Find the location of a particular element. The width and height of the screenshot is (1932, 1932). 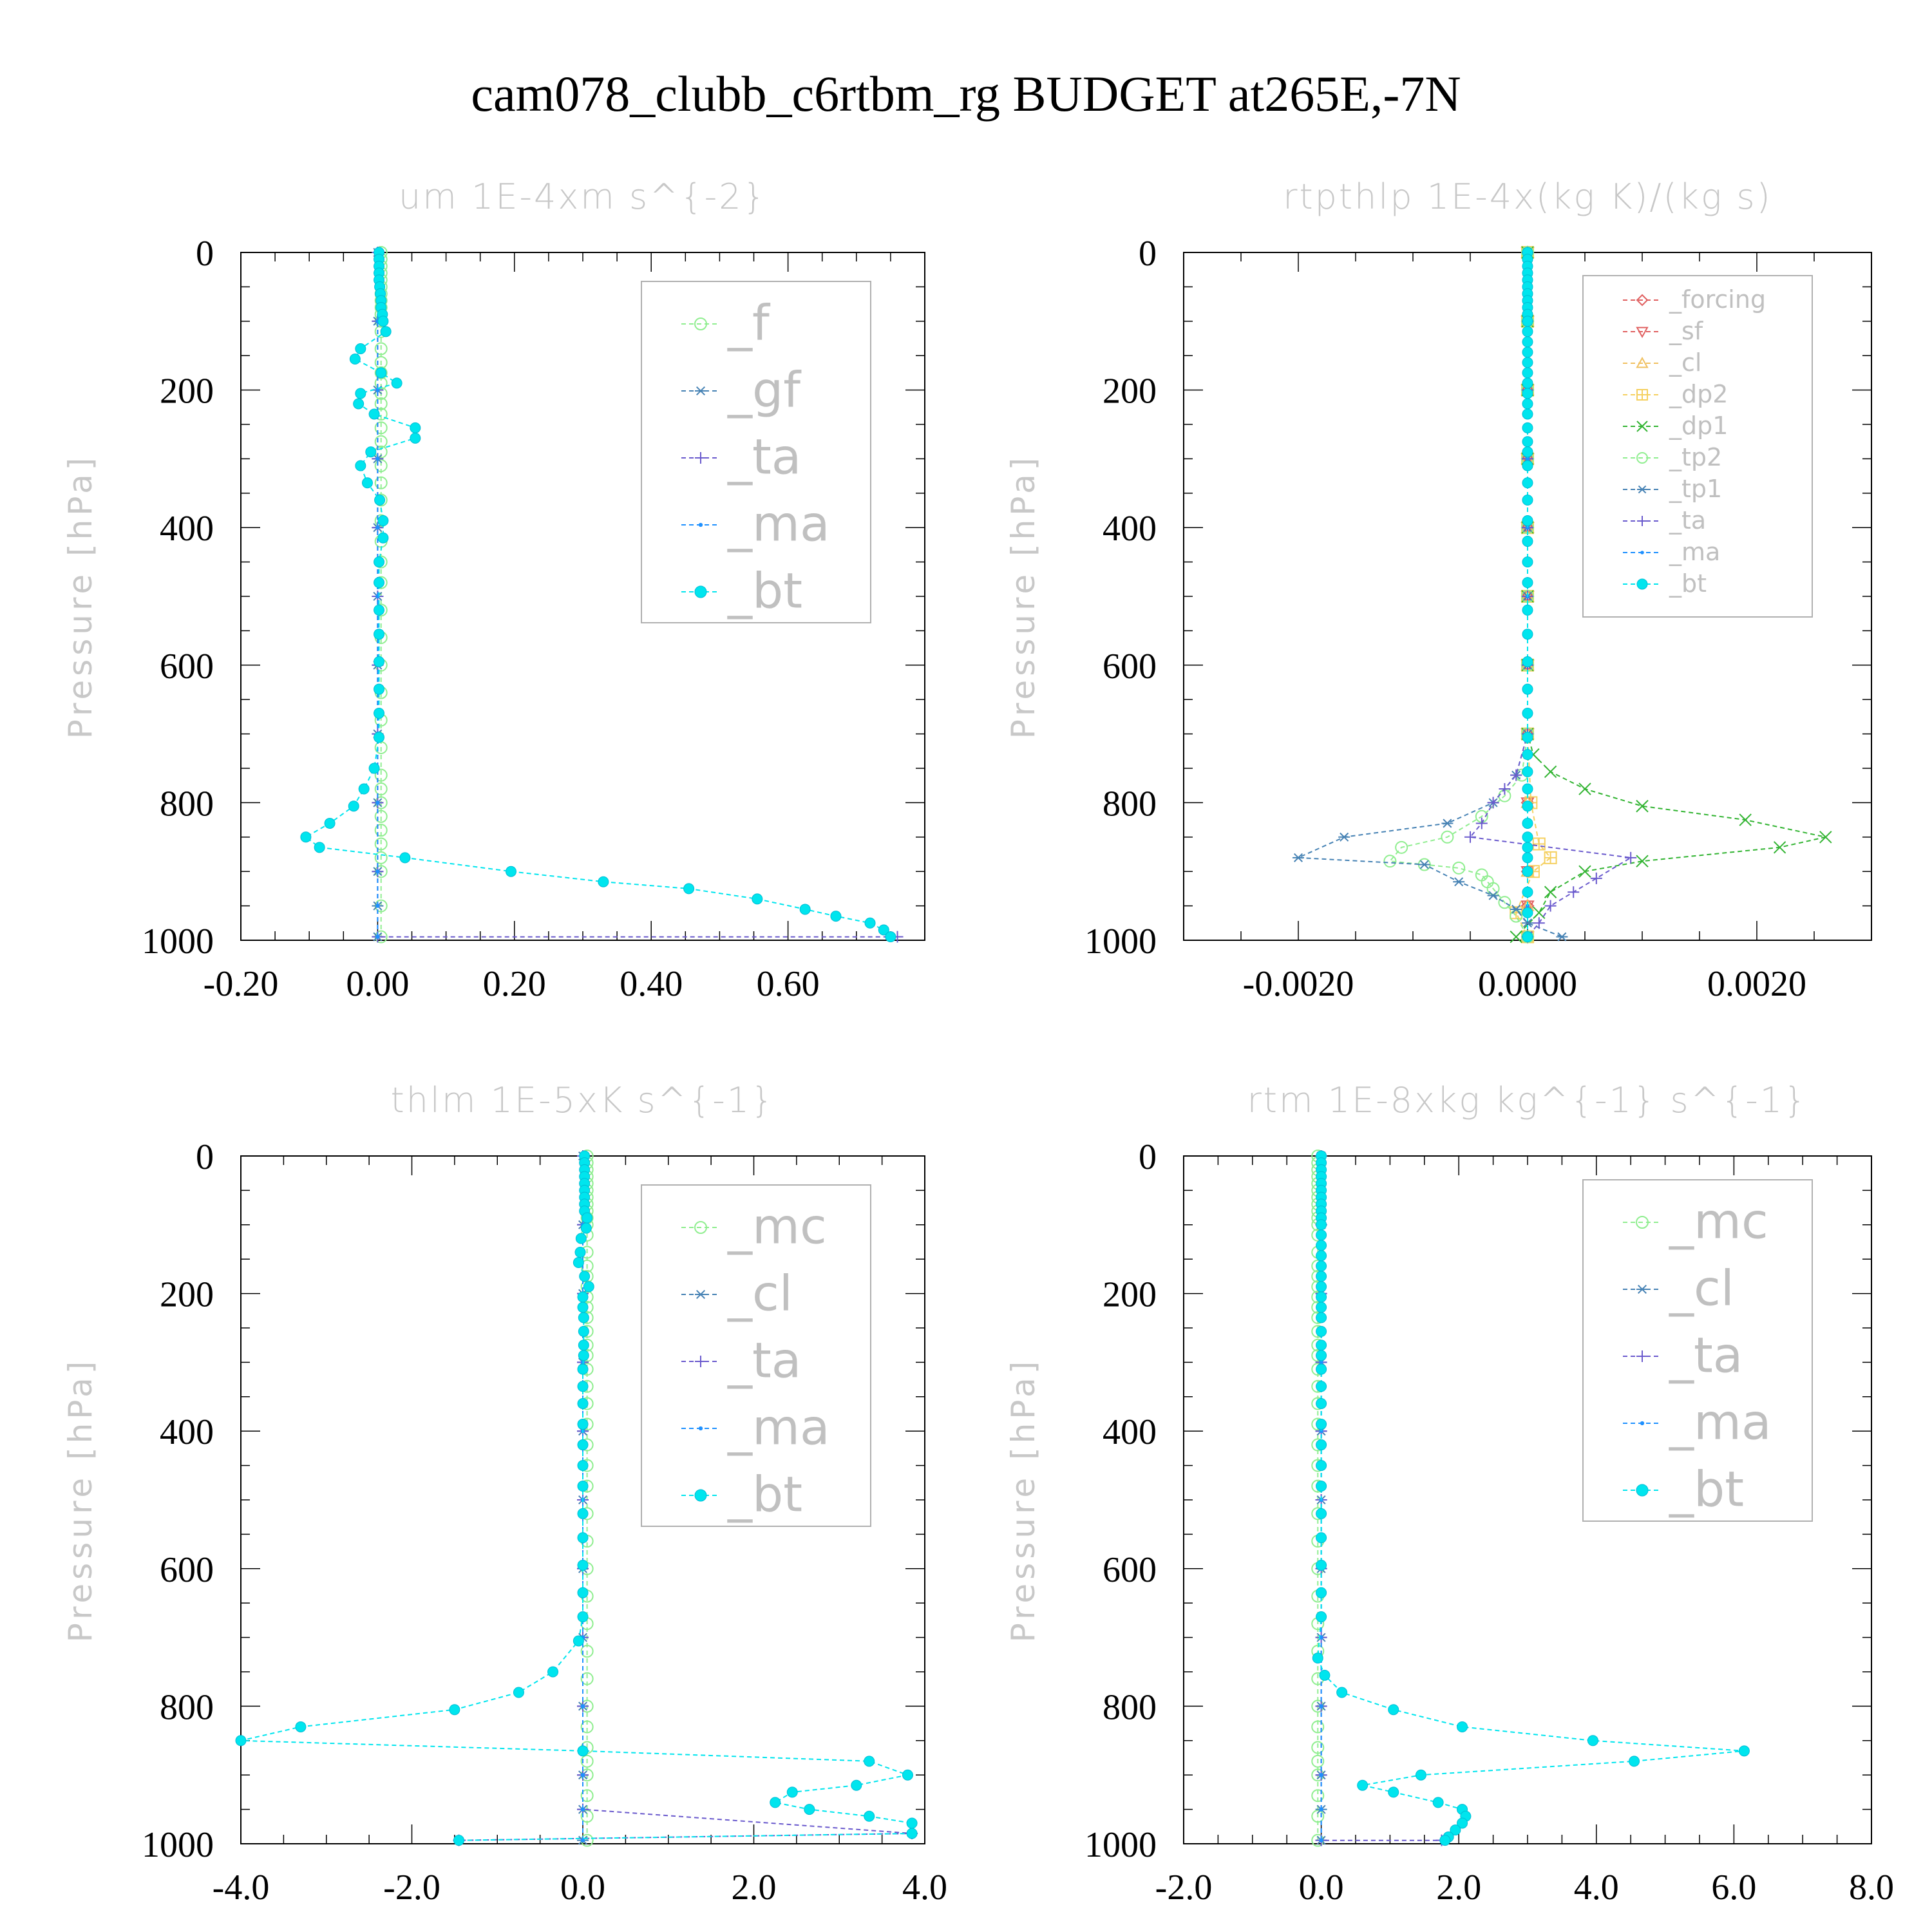

x-tick-label: 0.00 is located at coordinates (378, 984).